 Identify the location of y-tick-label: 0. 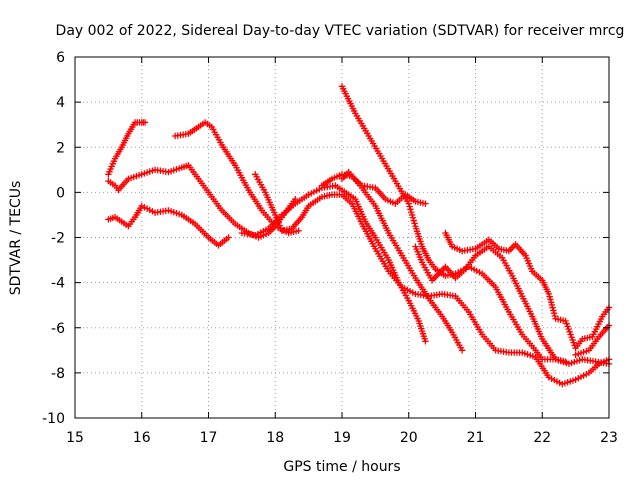
(60, 193).